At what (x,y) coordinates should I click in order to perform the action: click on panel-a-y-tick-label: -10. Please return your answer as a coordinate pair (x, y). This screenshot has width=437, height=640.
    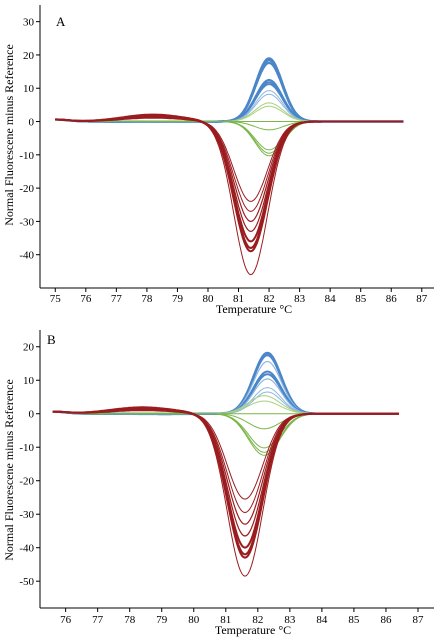
    Looking at the image, I should click on (26, 156).